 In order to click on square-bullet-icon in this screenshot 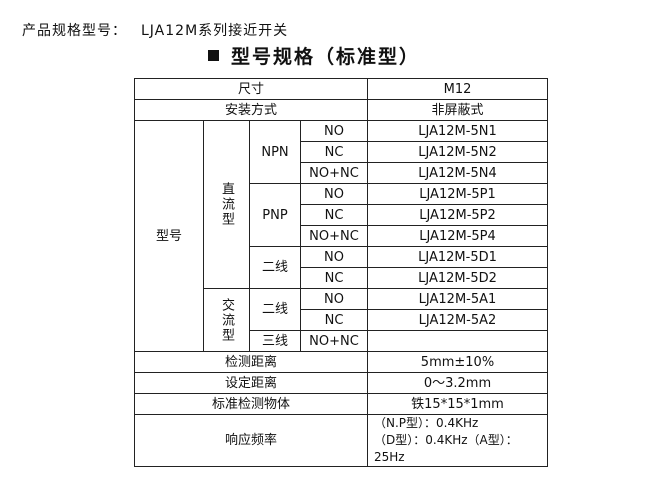, I will do `click(213, 55)`.